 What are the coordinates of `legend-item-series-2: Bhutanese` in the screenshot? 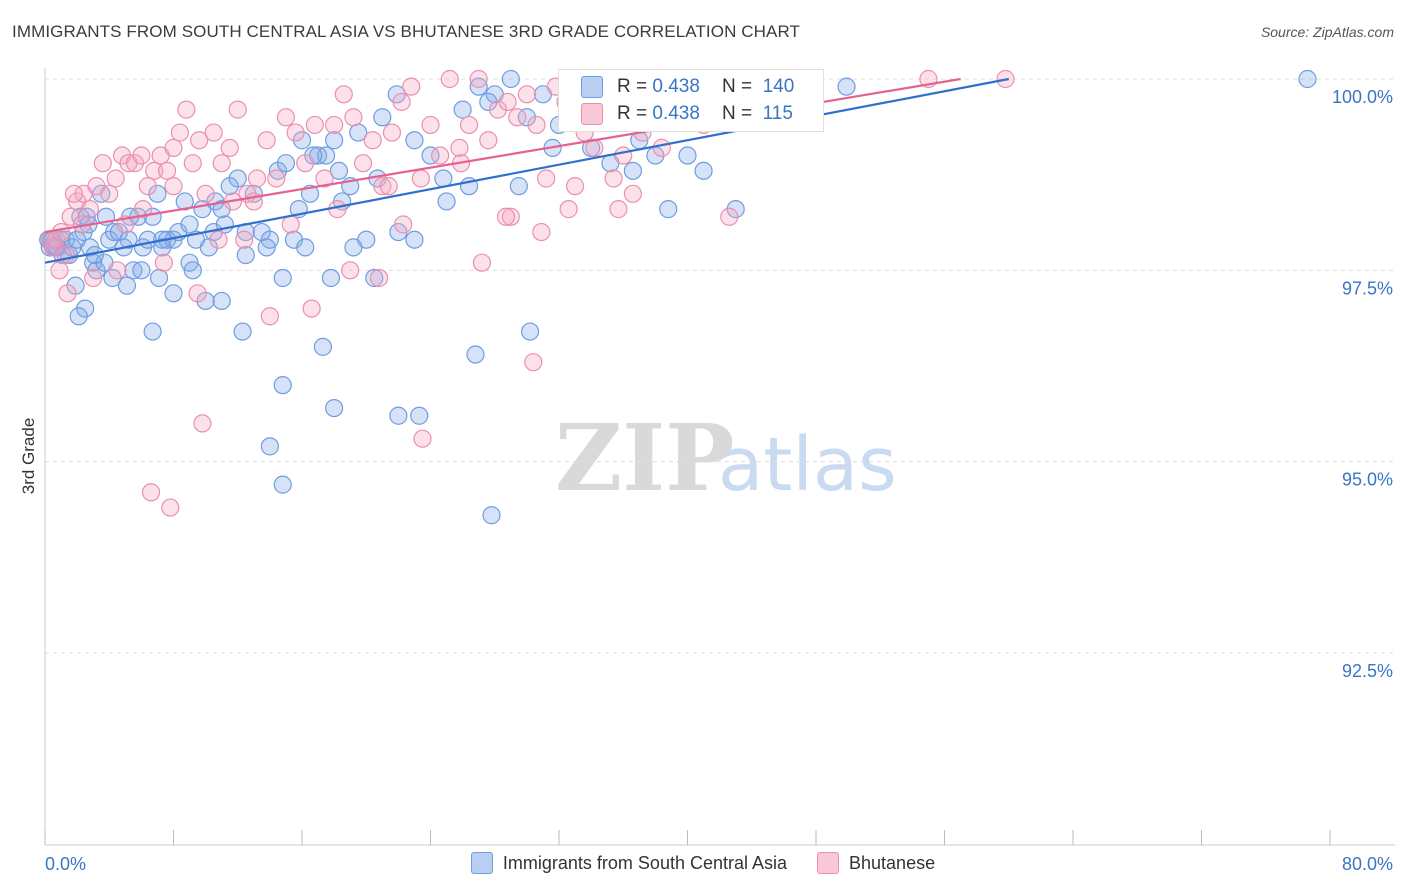 It's located at (876, 863).